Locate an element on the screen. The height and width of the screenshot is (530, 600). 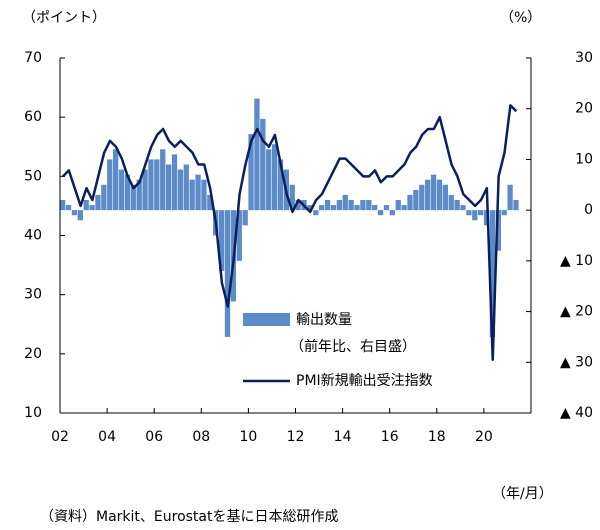
legend-note: （前年比、右目盛） is located at coordinates (353, 346).